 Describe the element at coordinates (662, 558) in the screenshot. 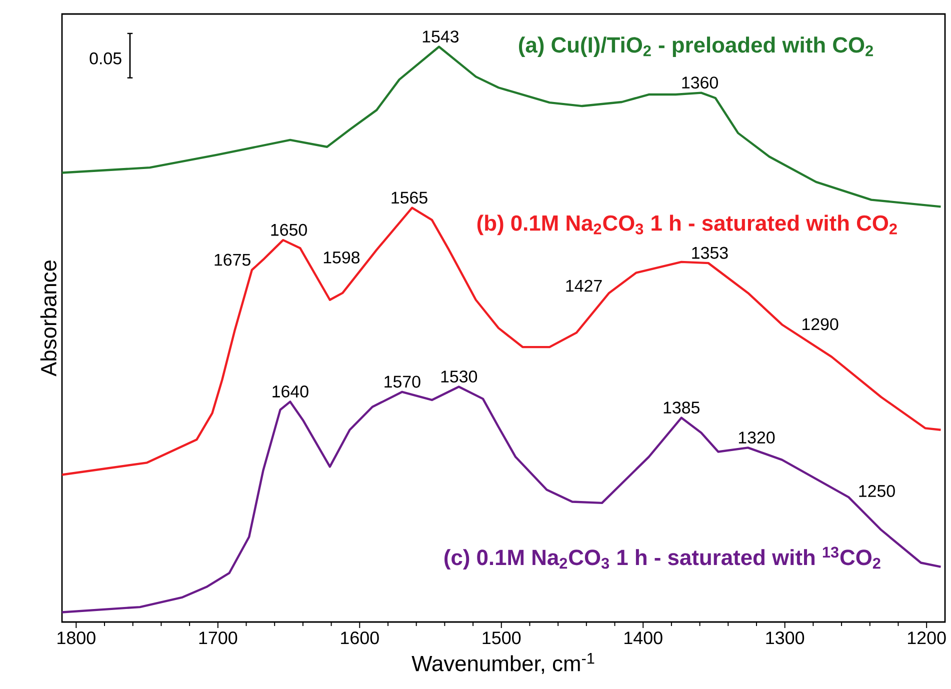

I see `series-label: (c) 0.1M Na$_{2}$CO$_{3}$ 1 h - saturated with $^{13}$CO$_{2}$` at that location.